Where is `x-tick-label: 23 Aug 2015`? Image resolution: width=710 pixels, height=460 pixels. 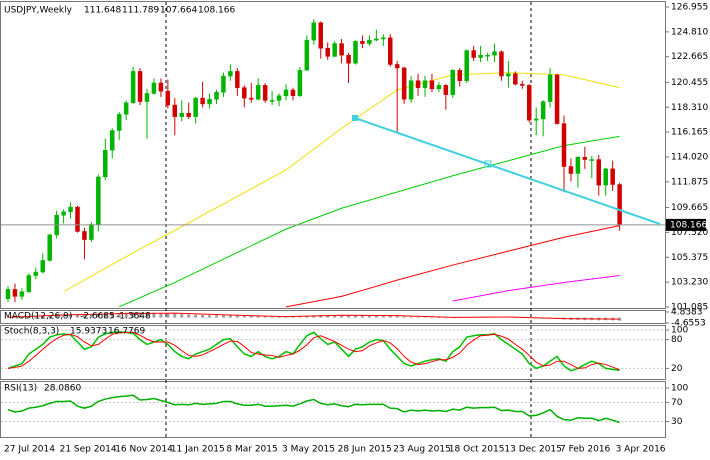 x-tick-label: 23 Aug 2015 is located at coordinates (422, 450).